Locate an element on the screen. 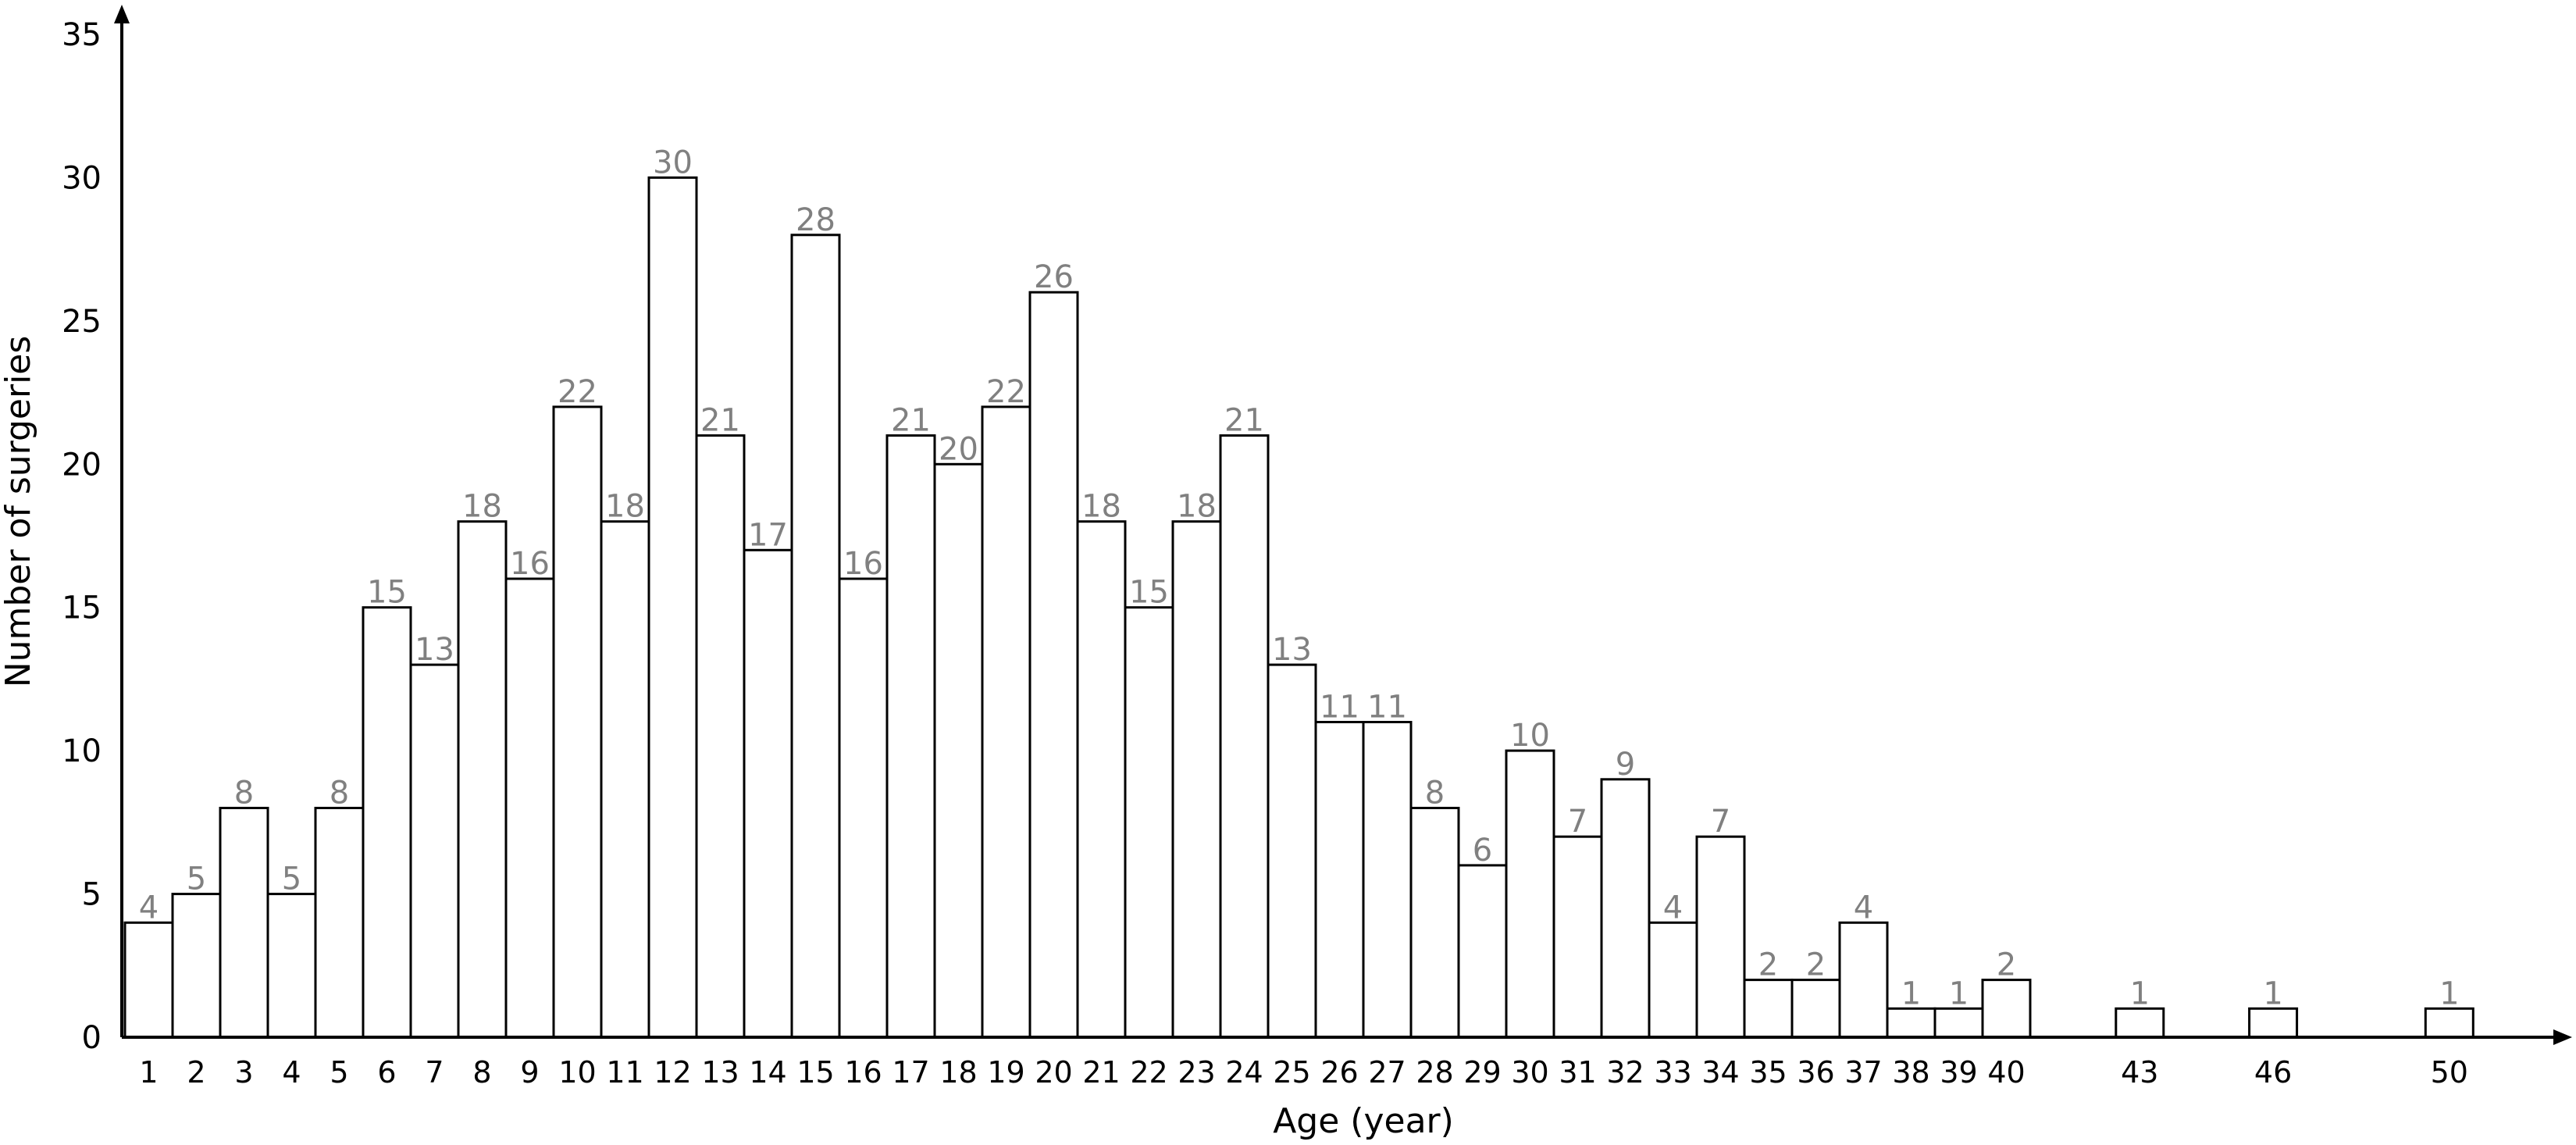 The height and width of the screenshot is (1145, 2576). data-label-age-37: 4 is located at coordinates (1863, 908).